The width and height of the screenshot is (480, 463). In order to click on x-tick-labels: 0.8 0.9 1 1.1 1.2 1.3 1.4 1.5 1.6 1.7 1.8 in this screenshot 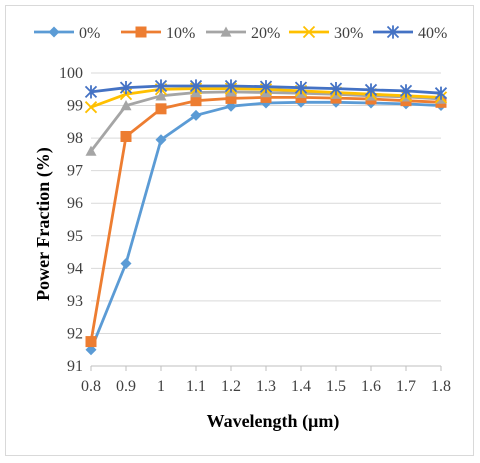, I will do `click(266, 386)`.